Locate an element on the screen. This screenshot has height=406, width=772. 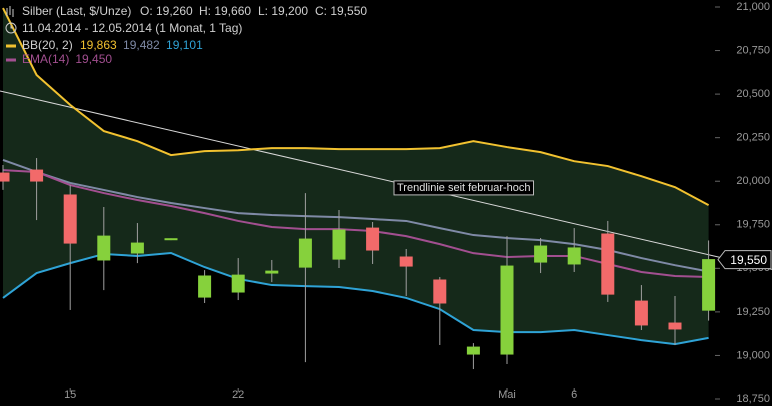
y-tick-label: 19,000 is located at coordinates (753, 355).